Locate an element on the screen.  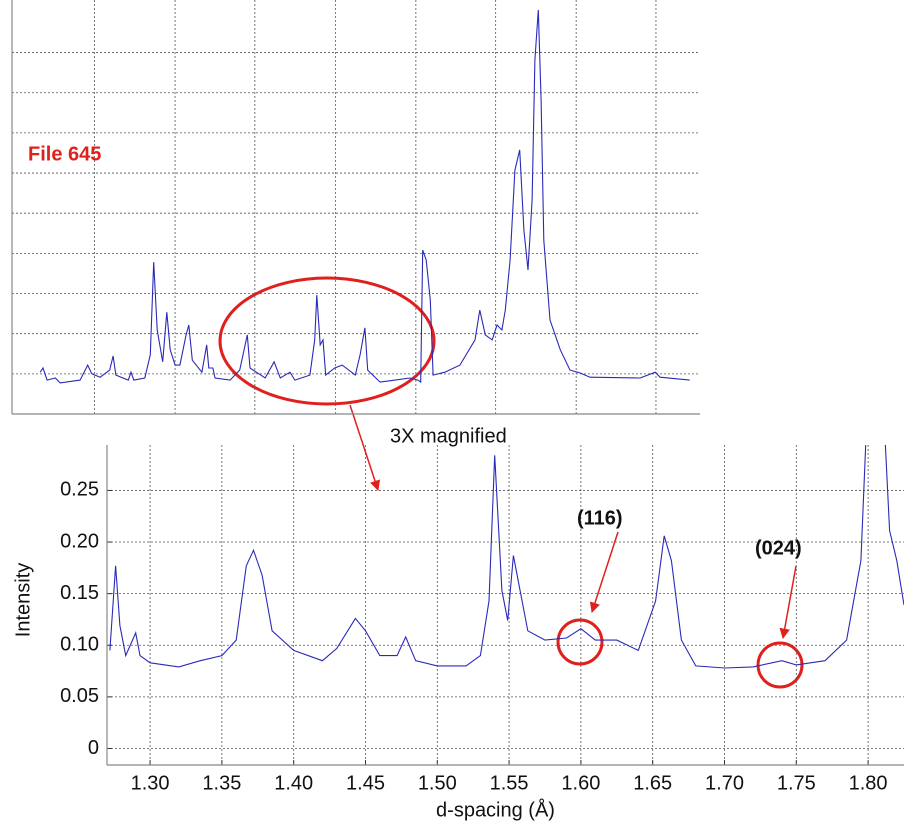
y-tick-label: 0.15 is located at coordinates (79, 593).